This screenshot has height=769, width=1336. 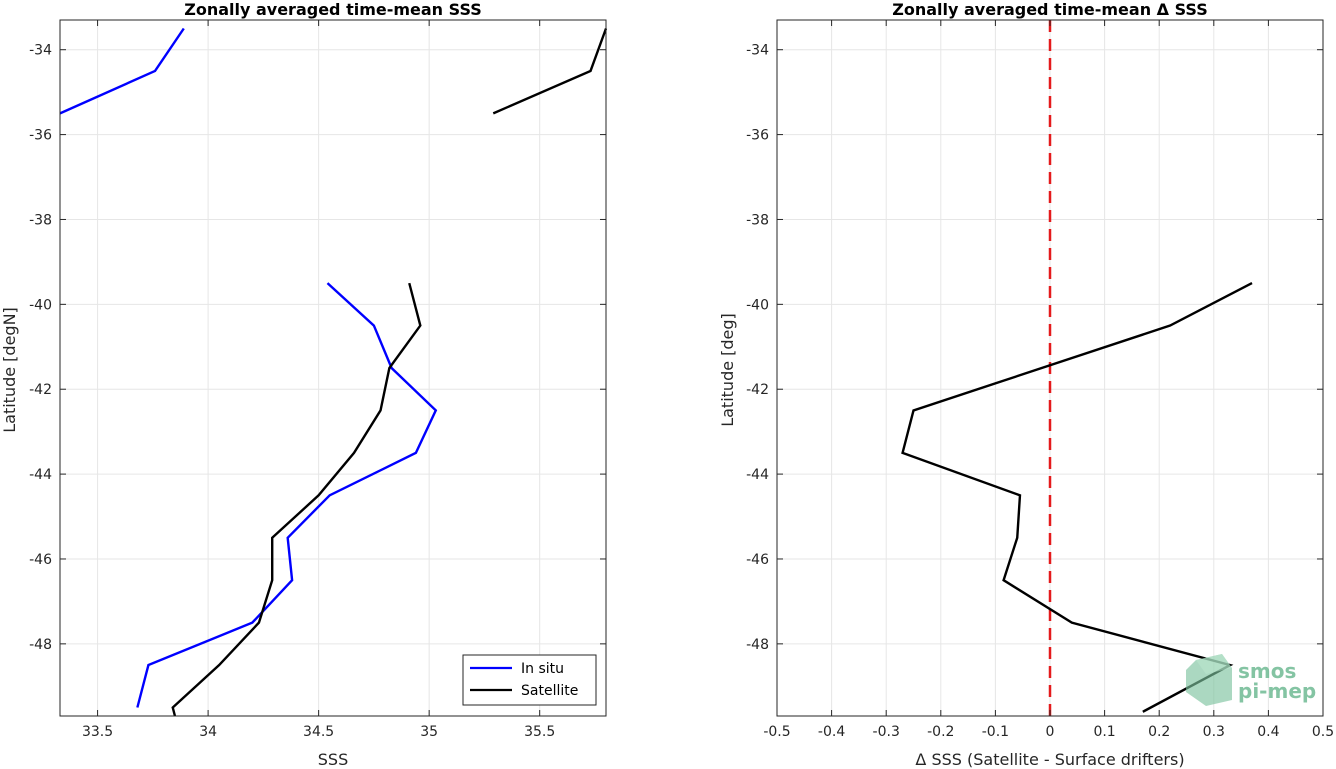 I want to click on x-tick-label: 0.3, so click(x=1214, y=732).